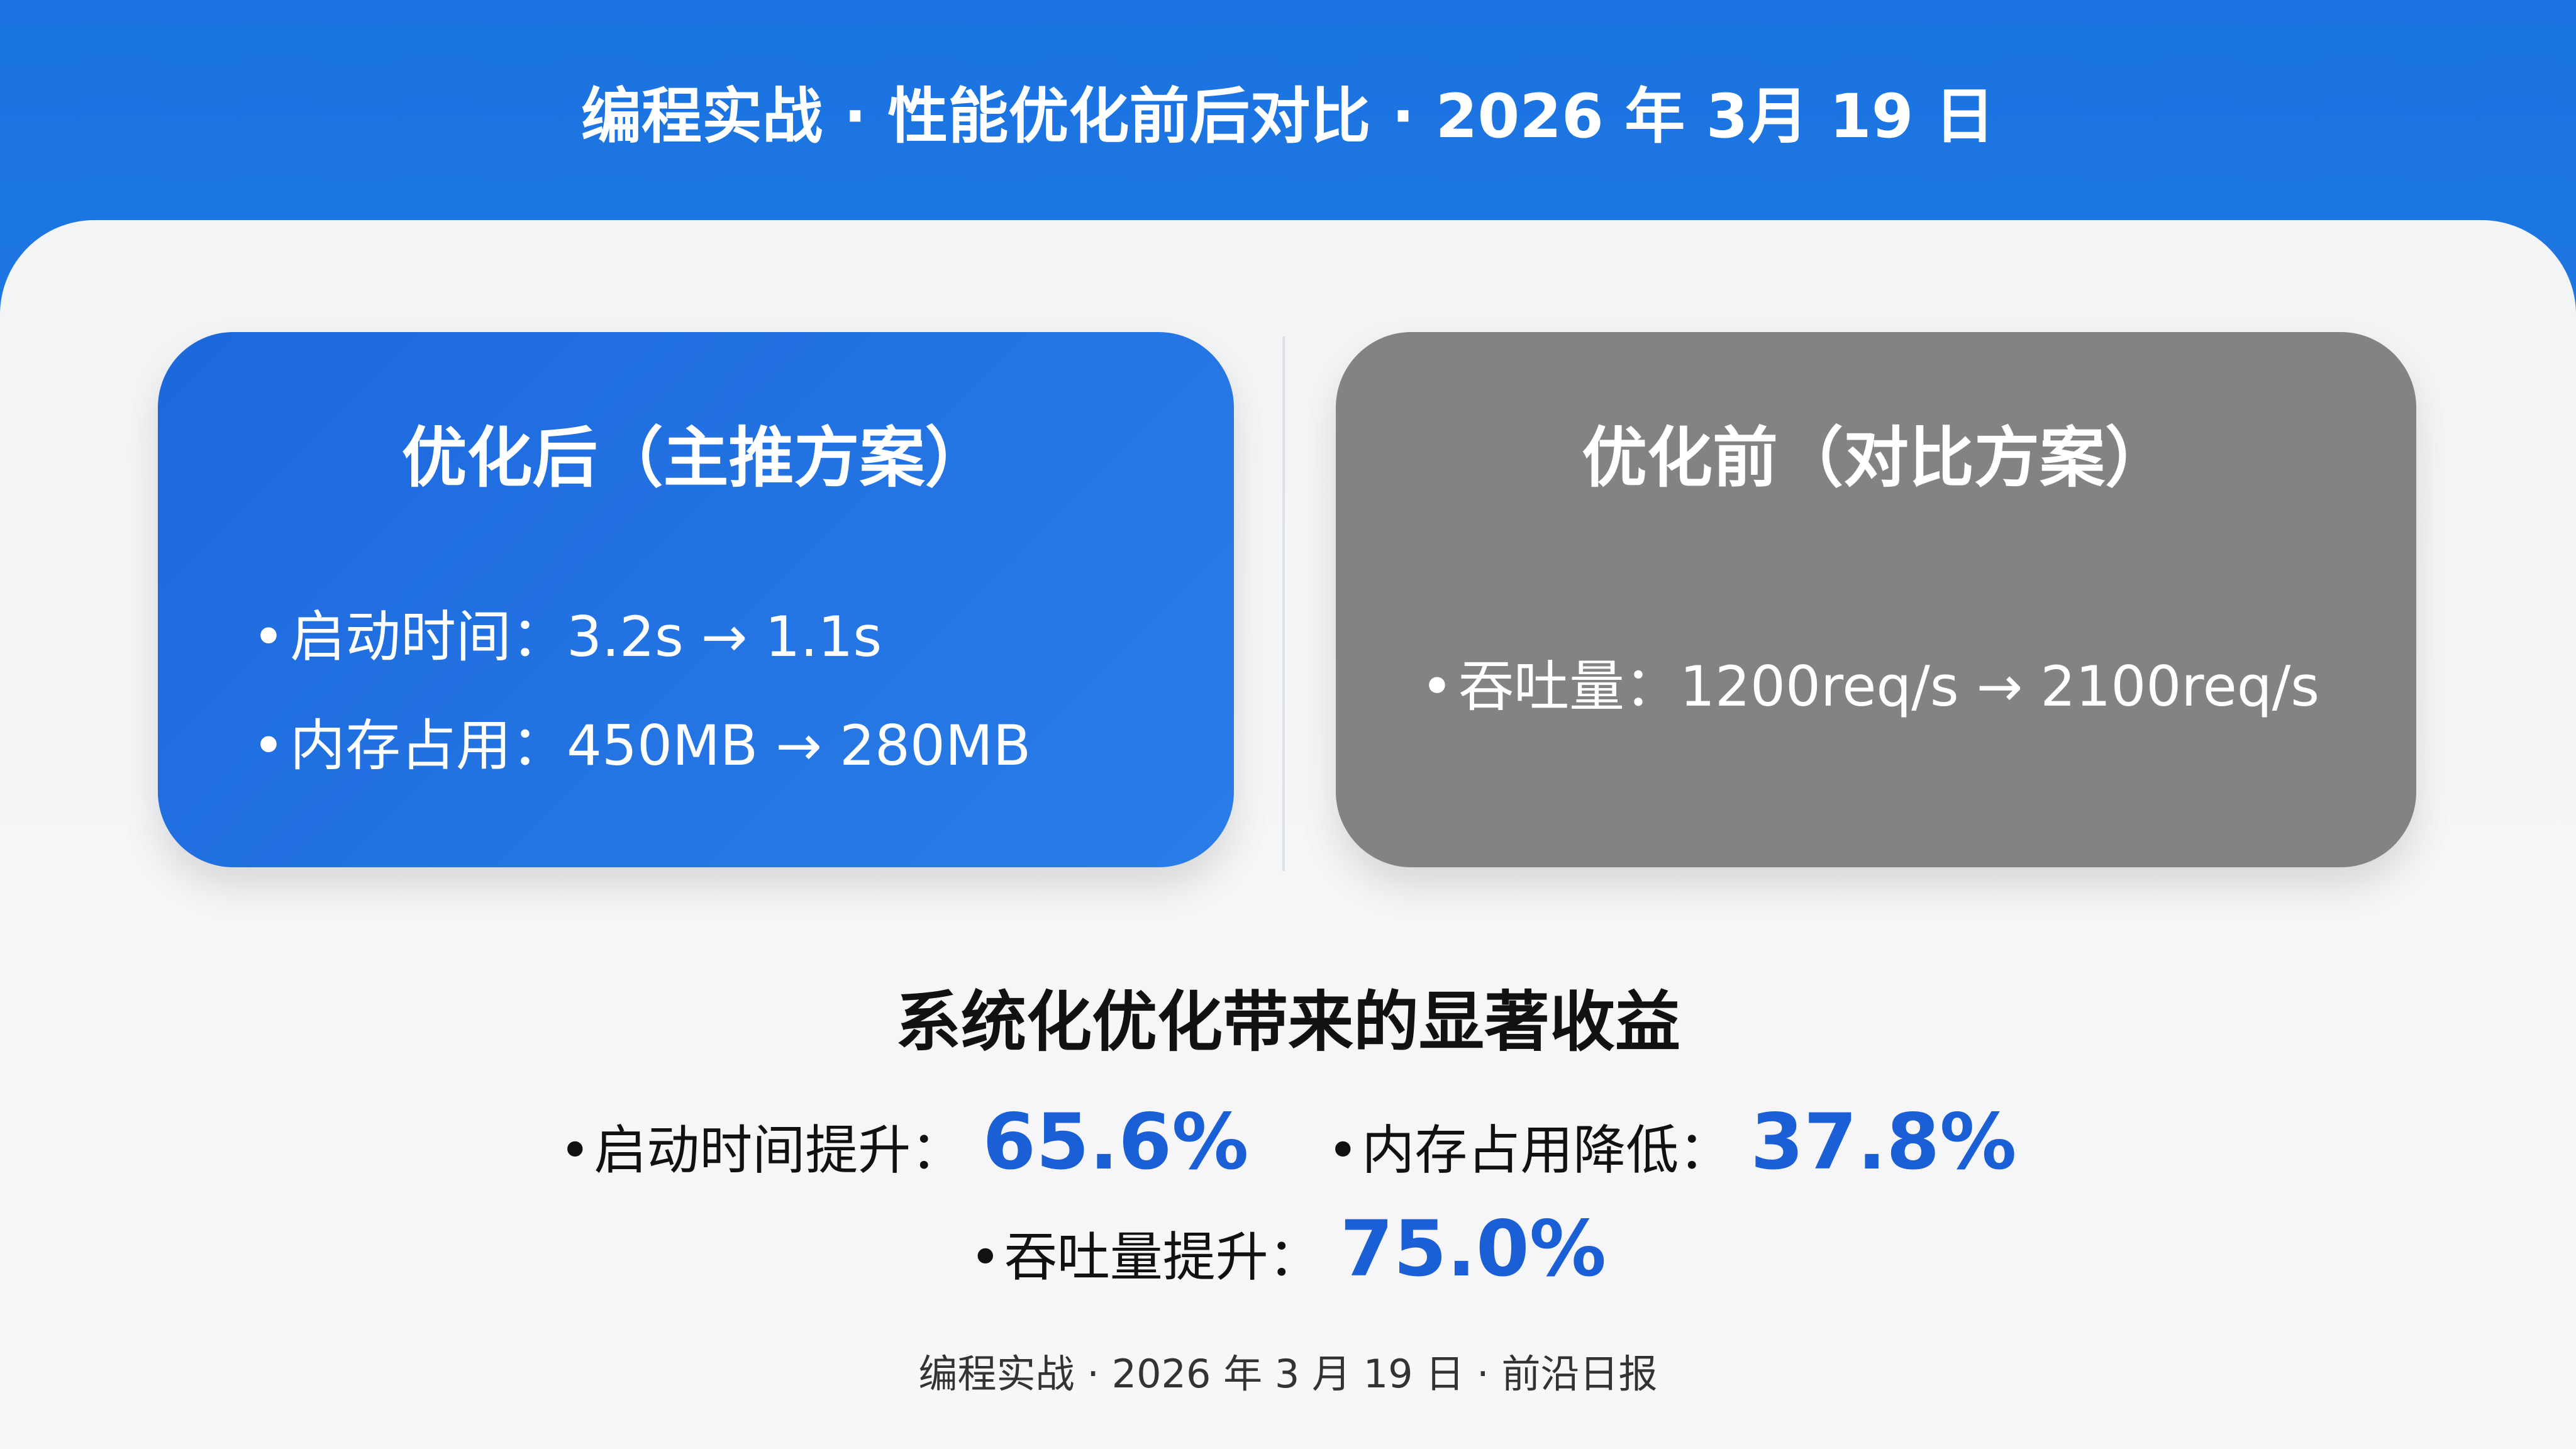 The image size is (2576, 1449). What do you see at coordinates (1473, 1249) in the screenshot?
I see `stat-value: 75.0%` at bounding box center [1473, 1249].